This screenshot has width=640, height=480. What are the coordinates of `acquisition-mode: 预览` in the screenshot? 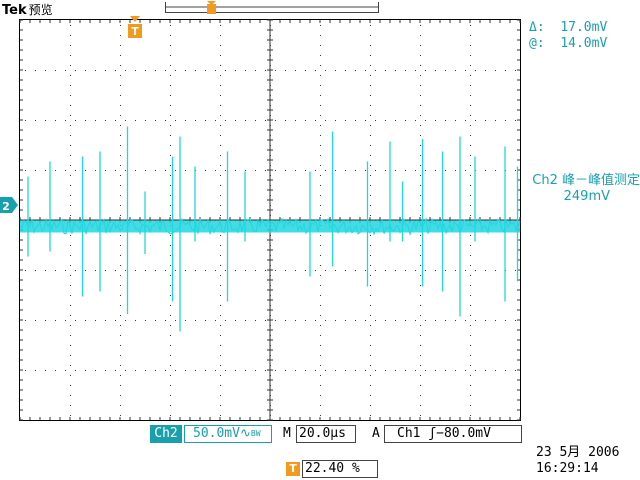 It's located at (40, 10).